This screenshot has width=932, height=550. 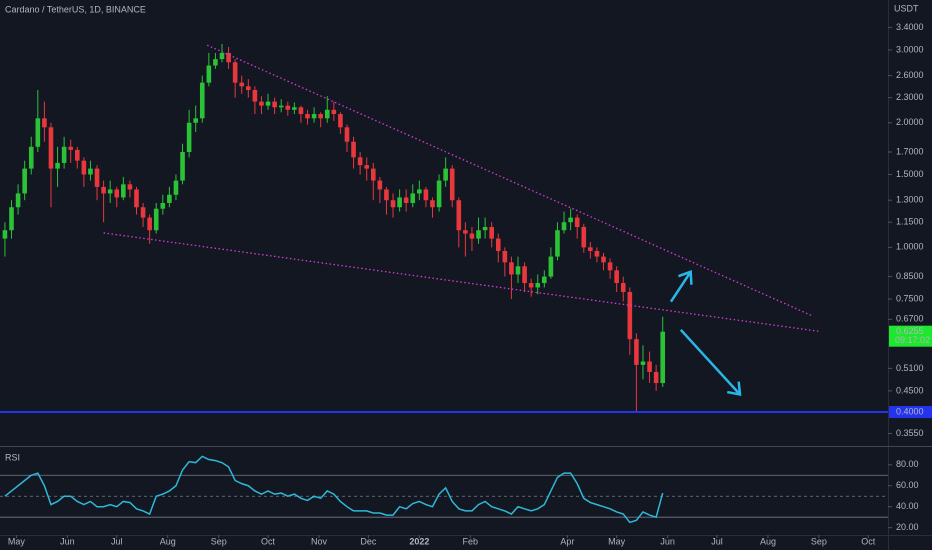 What do you see at coordinates (462, 282) in the screenshot?
I see `trendline` at bounding box center [462, 282].